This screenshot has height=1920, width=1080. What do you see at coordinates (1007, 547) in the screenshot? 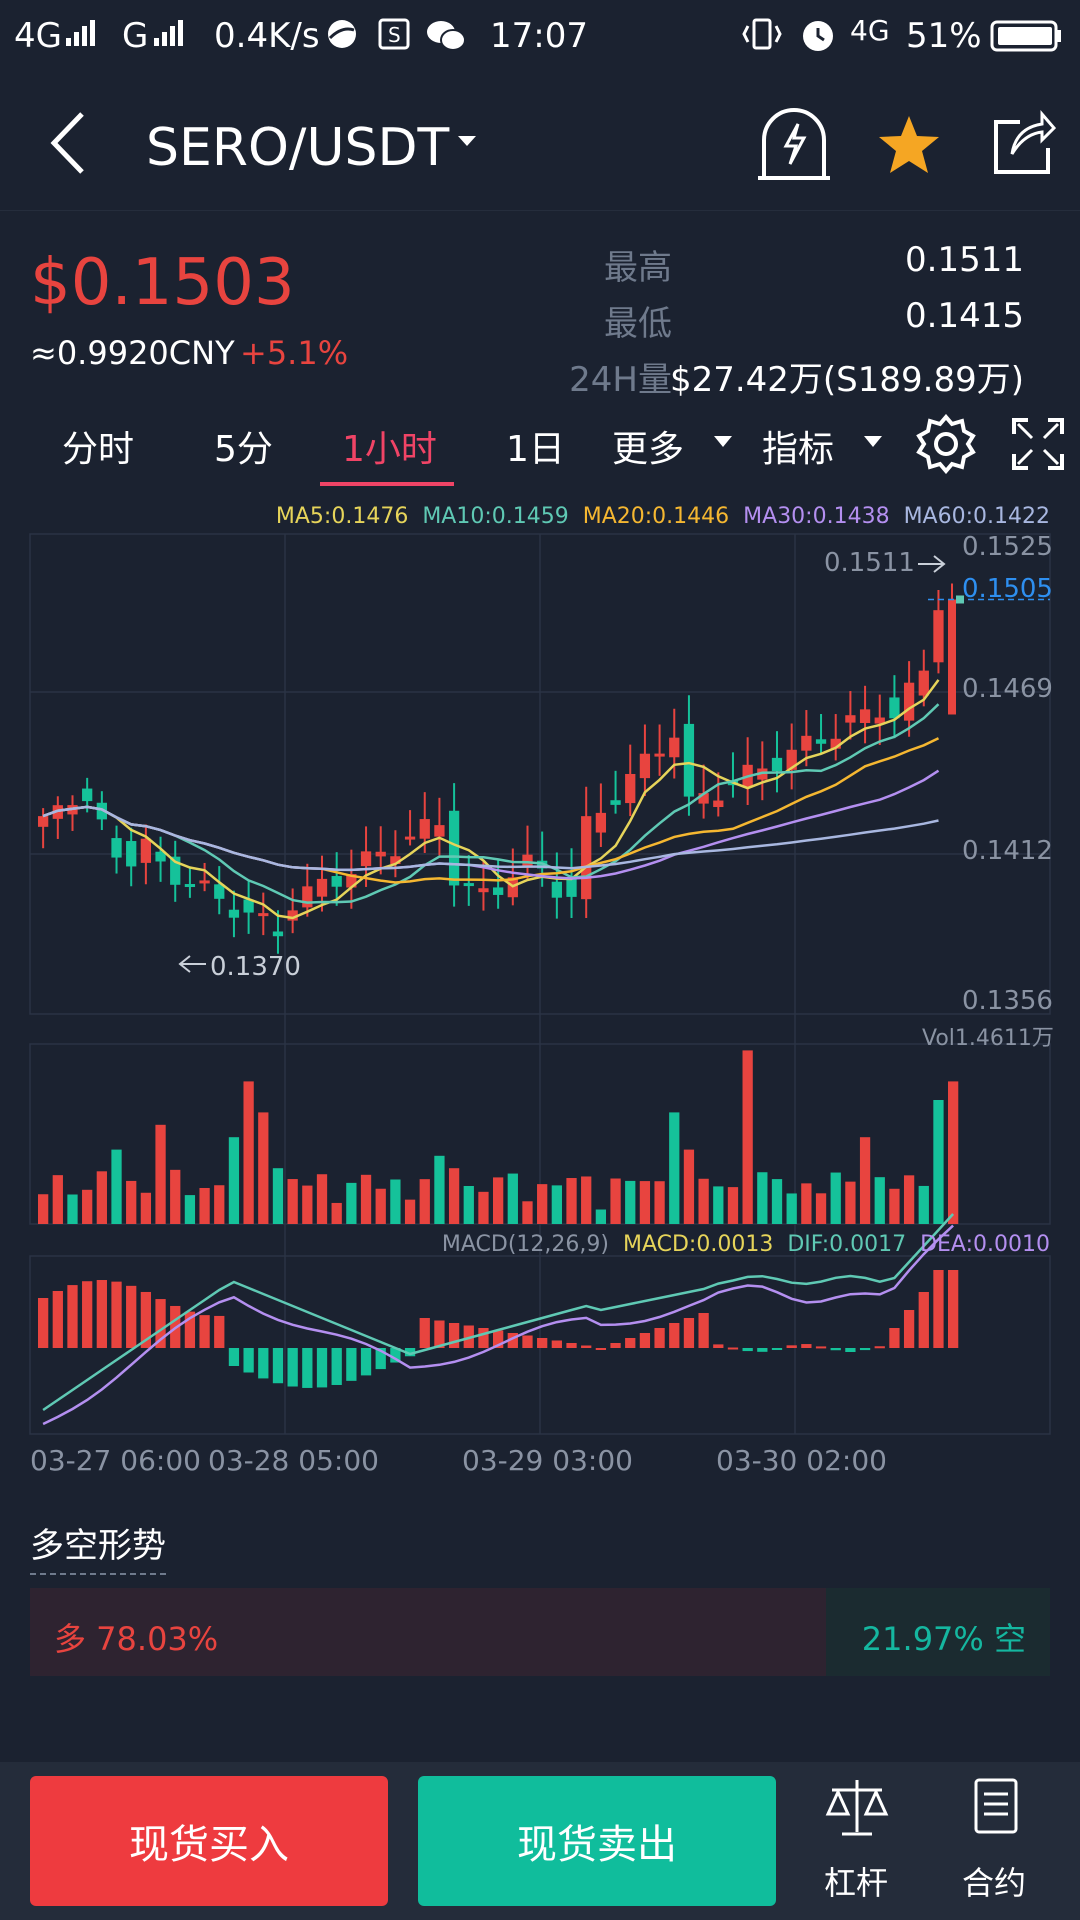
I see `axis-label-top: 0.1525` at bounding box center [1007, 547].